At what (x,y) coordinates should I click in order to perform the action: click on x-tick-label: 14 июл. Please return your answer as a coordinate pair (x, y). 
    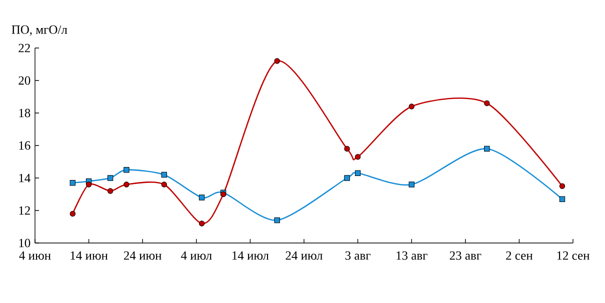
    Looking at the image, I should click on (250, 255).